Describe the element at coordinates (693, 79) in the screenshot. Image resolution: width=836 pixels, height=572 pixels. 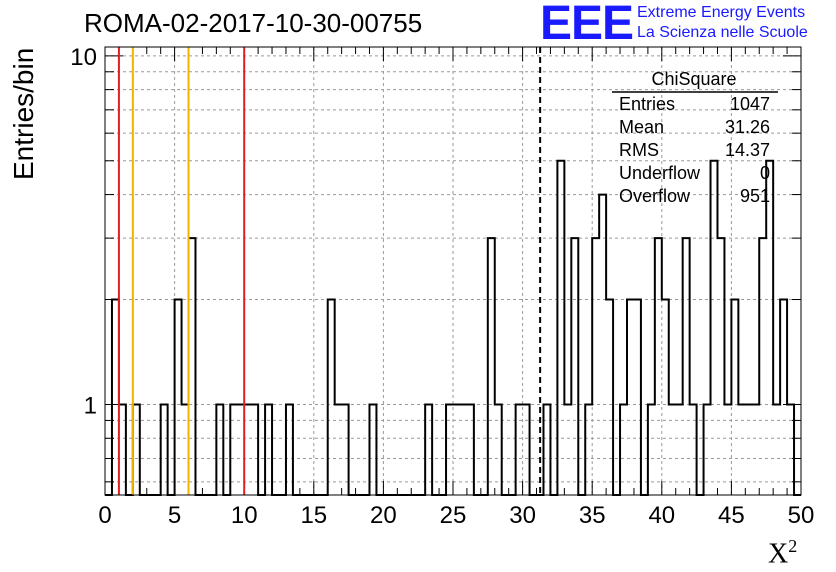
I see `stats-box-title: ChiSquare` at that location.